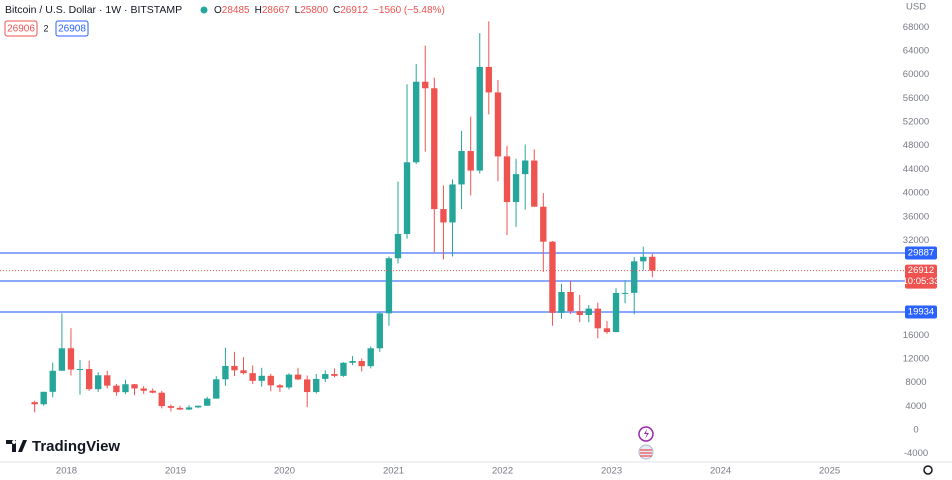 The width and height of the screenshot is (952, 480). What do you see at coordinates (646, 434) in the screenshot?
I see `event-icon-glyph` at bounding box center [646, 434].